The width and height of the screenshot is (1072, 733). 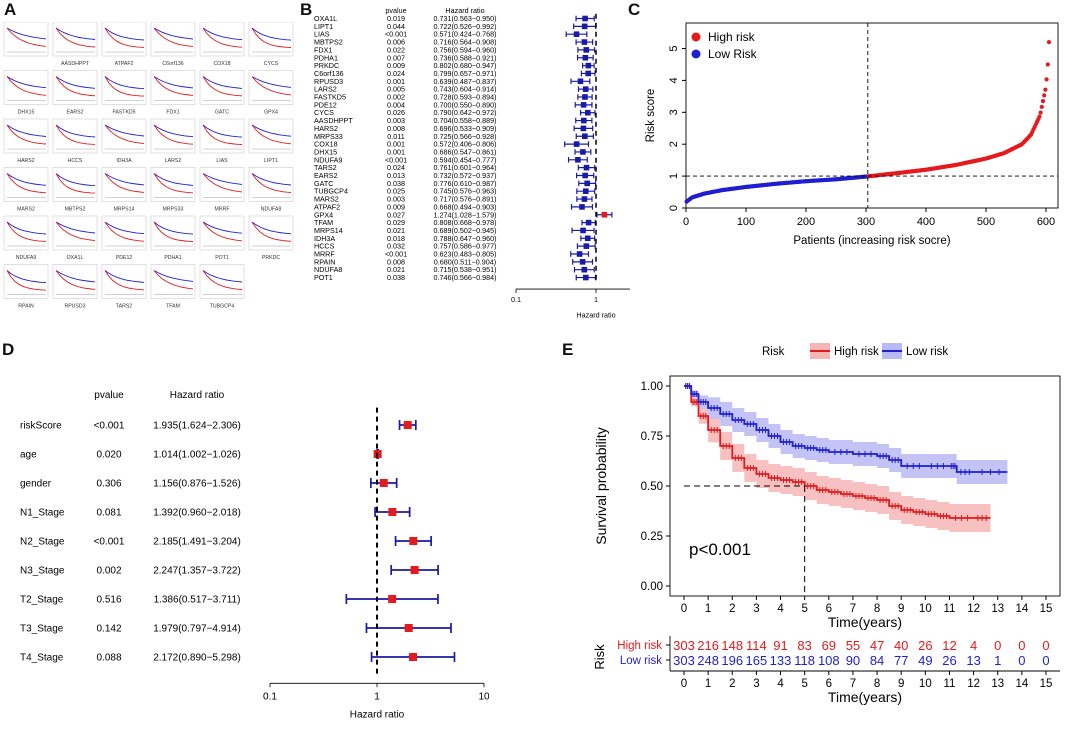 I want to click on thumbnail-label: MRPS14, so click(x=124, y=210).